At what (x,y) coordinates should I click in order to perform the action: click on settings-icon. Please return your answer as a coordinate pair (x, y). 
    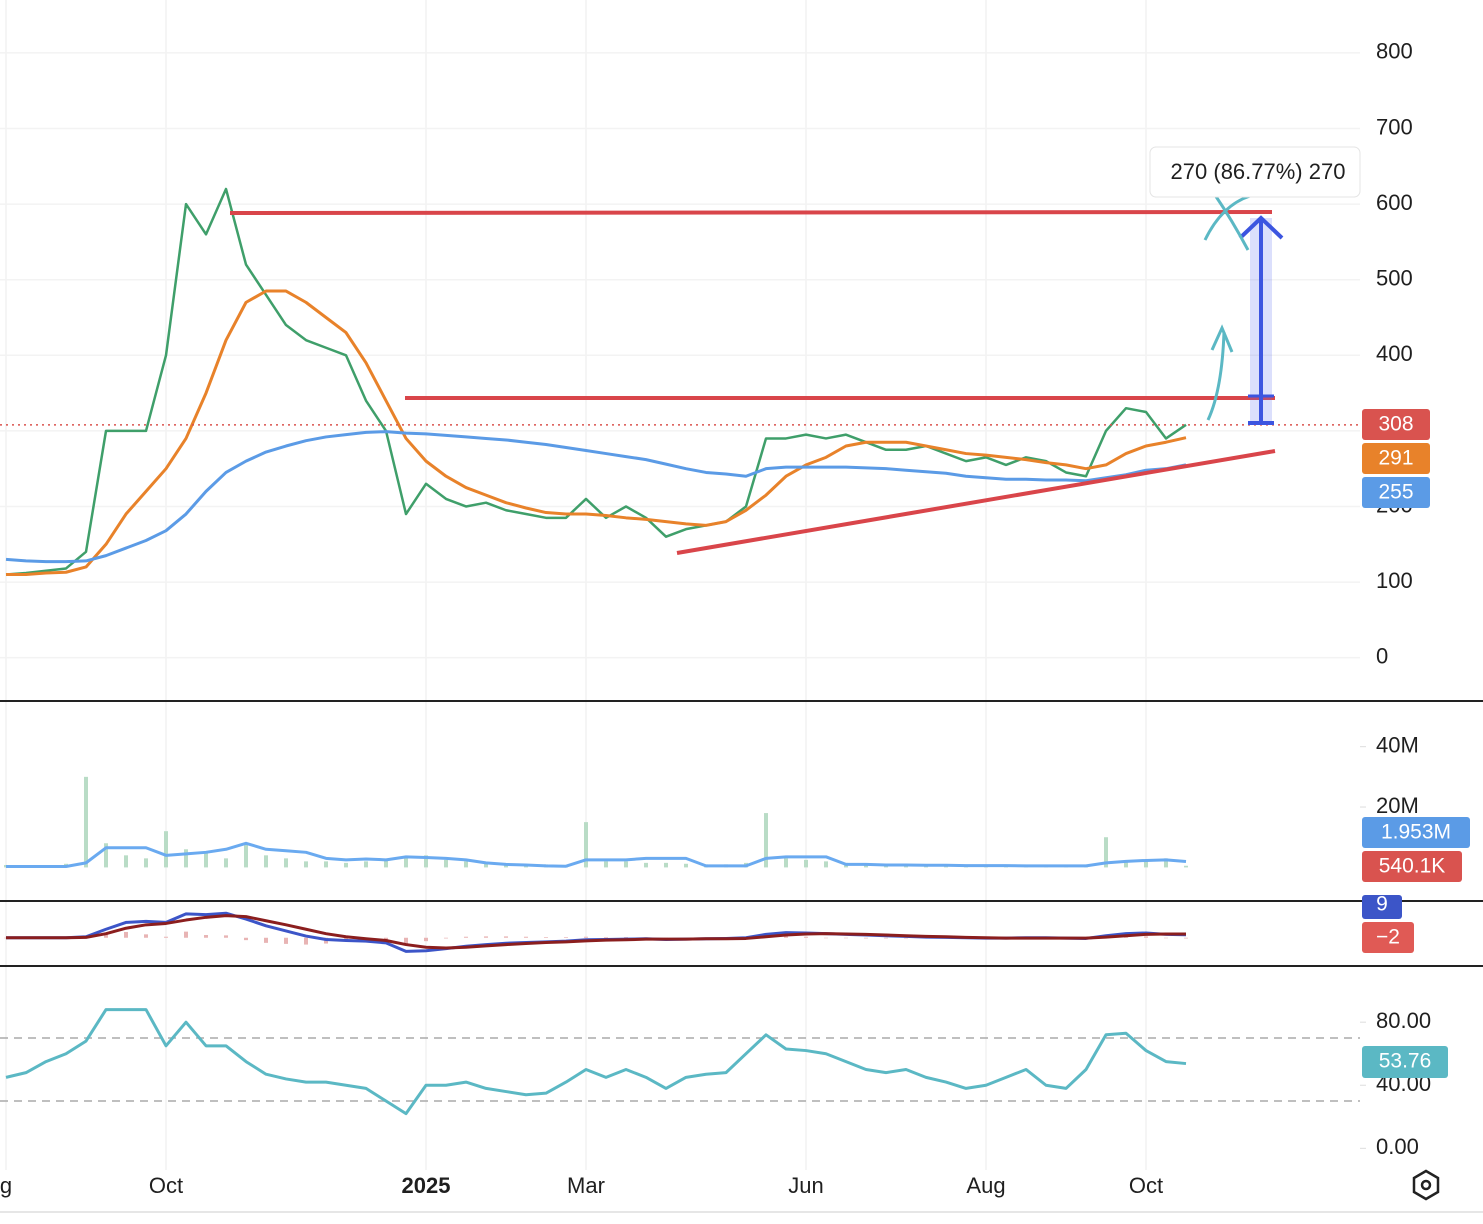
    Looking at the image, I should click on (1426, 1185).